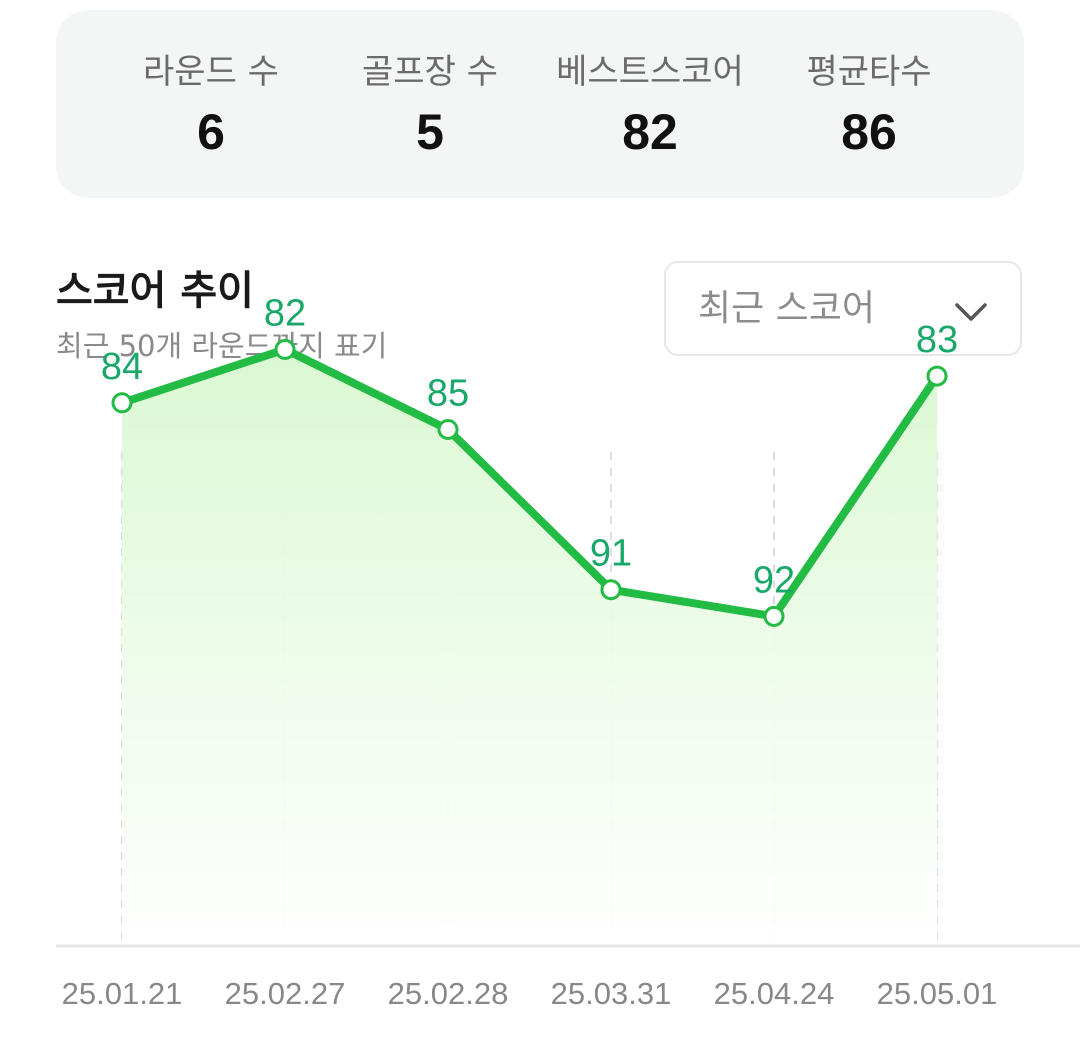  I want to click on stat-courses-label: 골프장 수, so click(430, 72).